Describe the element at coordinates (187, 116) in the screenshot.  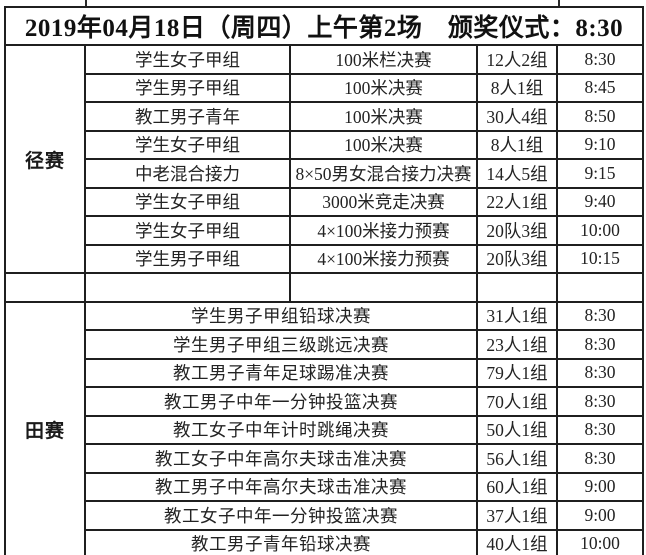
I see `group-cell: 教工男子青年` at that location.